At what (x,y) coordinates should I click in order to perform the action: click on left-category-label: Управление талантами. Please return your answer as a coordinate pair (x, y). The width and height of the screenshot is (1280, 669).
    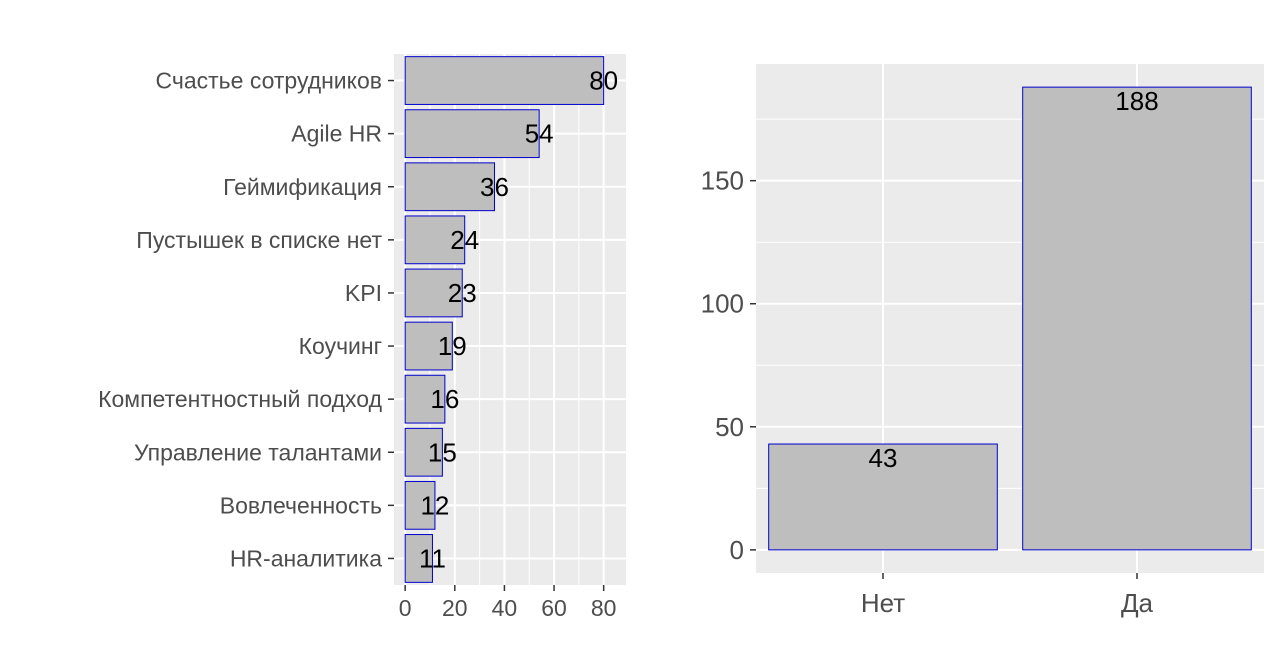
    Looking at the image, I should click on (258, 452).